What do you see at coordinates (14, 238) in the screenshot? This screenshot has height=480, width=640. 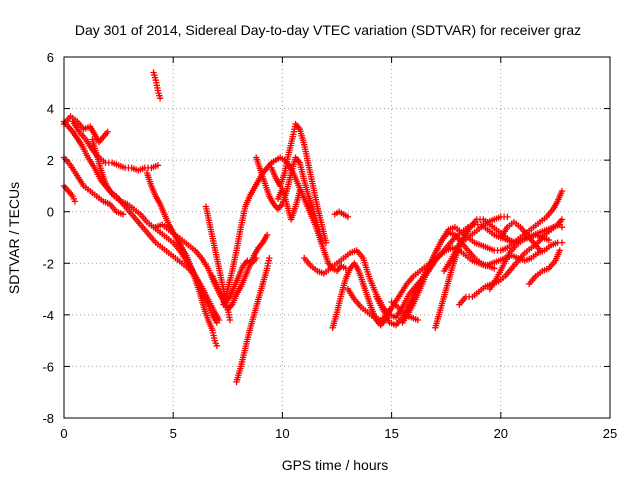 I see `y-axis-label: SDTVAR / TECUs` at bounding box center [14, 238].